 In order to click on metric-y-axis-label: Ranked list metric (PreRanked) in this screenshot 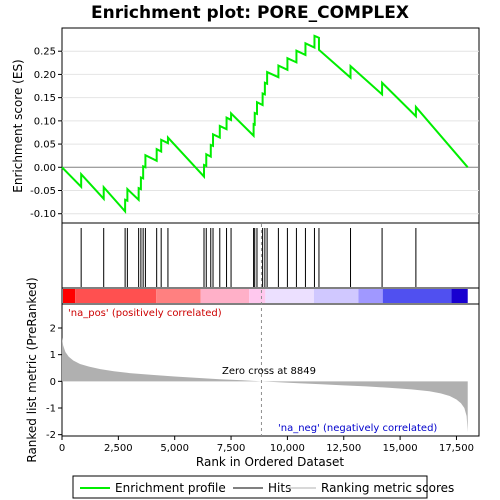, I will do `click(32, 369)`.